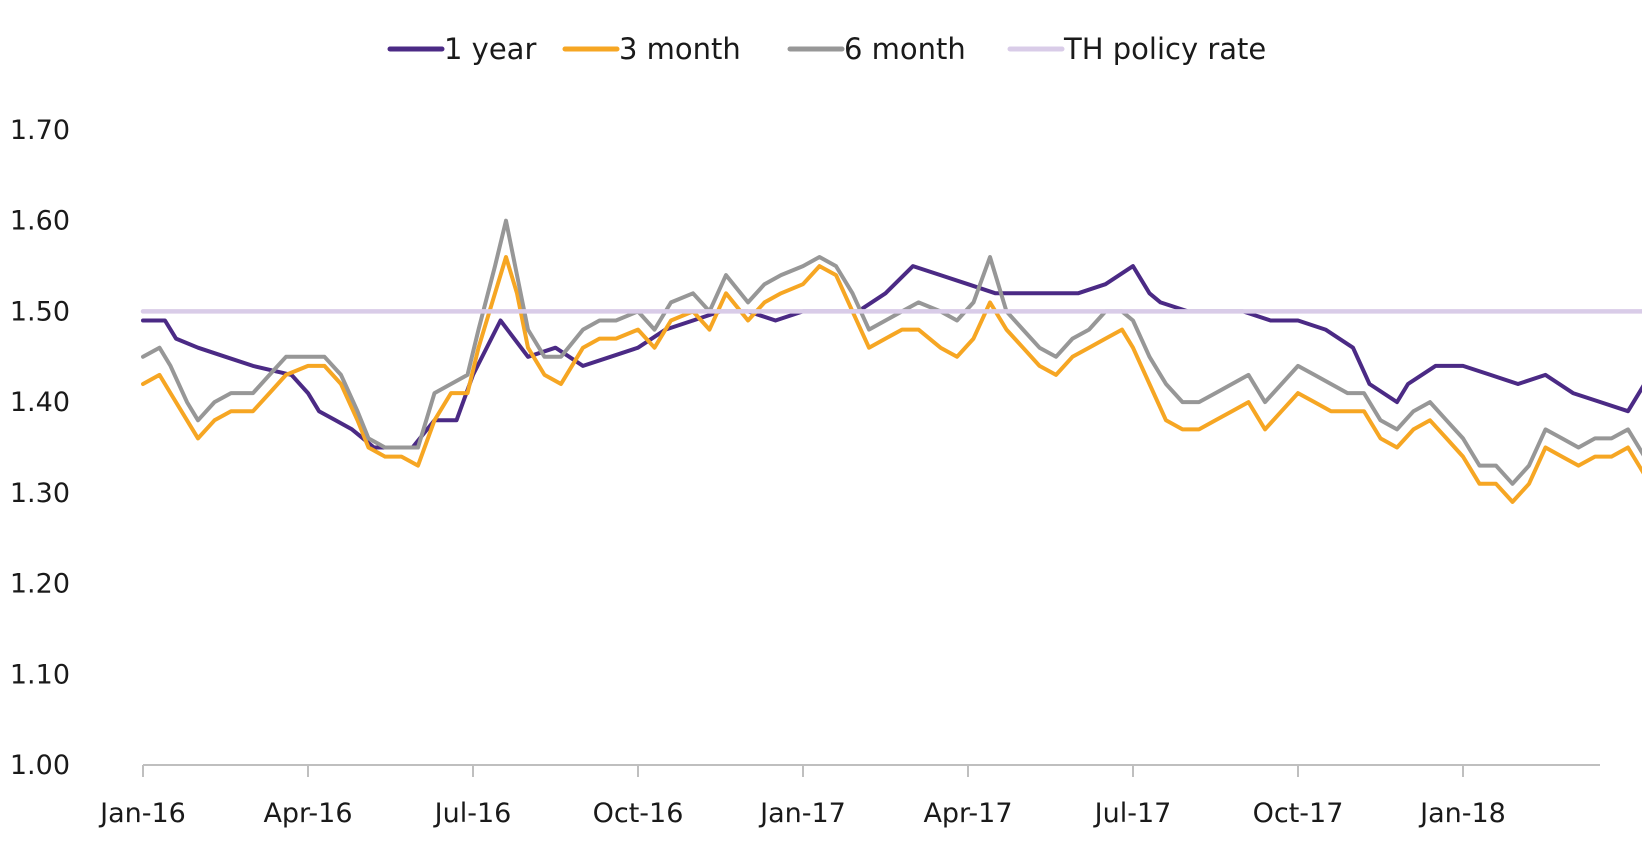  Describe the element at coordinates (1132, 813) in the screenshot. I see `x-tick-label: Jul-17` at that location.